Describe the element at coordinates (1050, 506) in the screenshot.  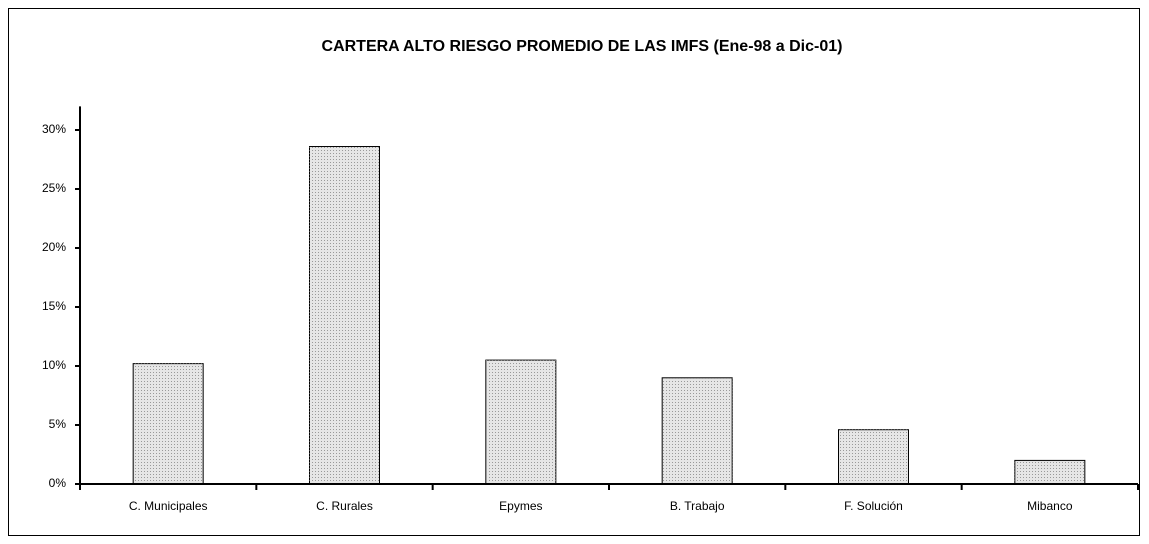
I see `x-tick-label: Mibanco` at that location.